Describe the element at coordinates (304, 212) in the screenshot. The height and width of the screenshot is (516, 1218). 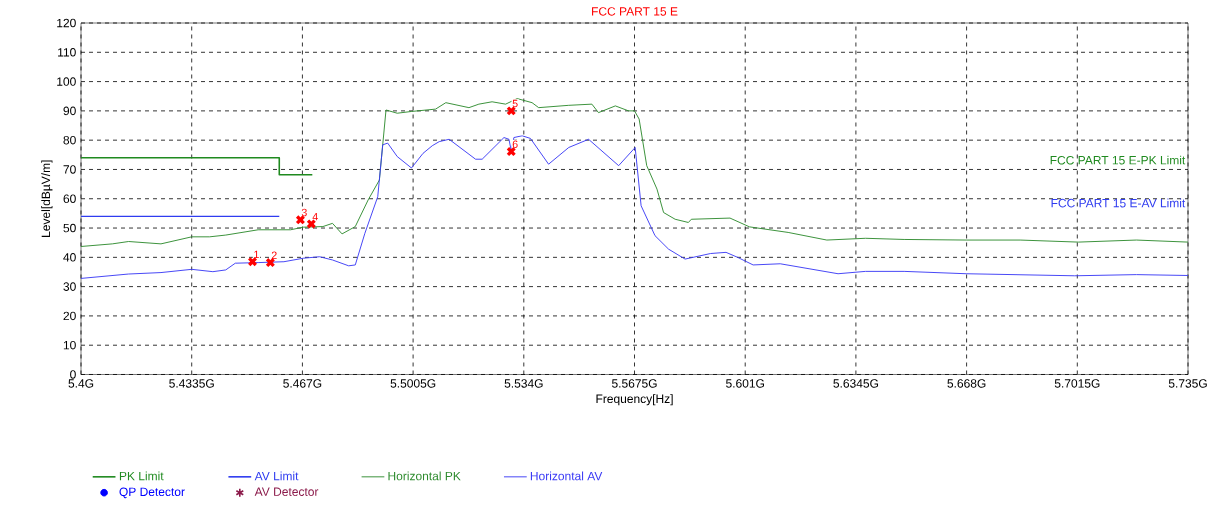
I see `annotation: 3` at that location.